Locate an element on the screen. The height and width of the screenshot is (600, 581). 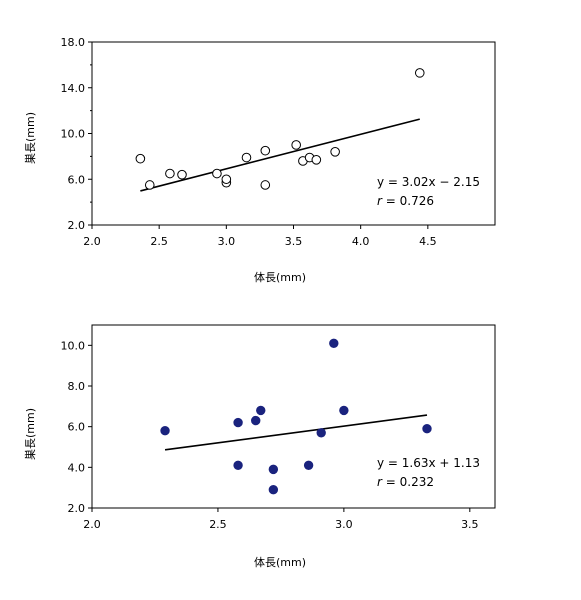
correlation-text: r = 0.726 is located at coordinates (405, 201).